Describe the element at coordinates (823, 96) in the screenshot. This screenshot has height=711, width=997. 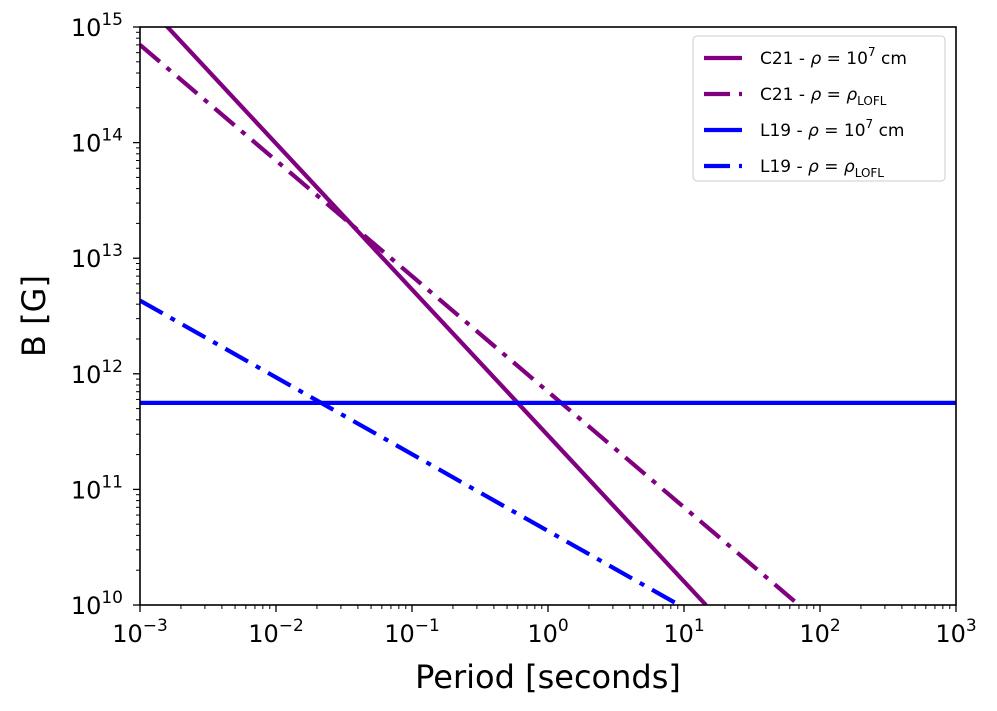
I see `legend-label-2: C21 - ρ = ρLOFL` at that location.